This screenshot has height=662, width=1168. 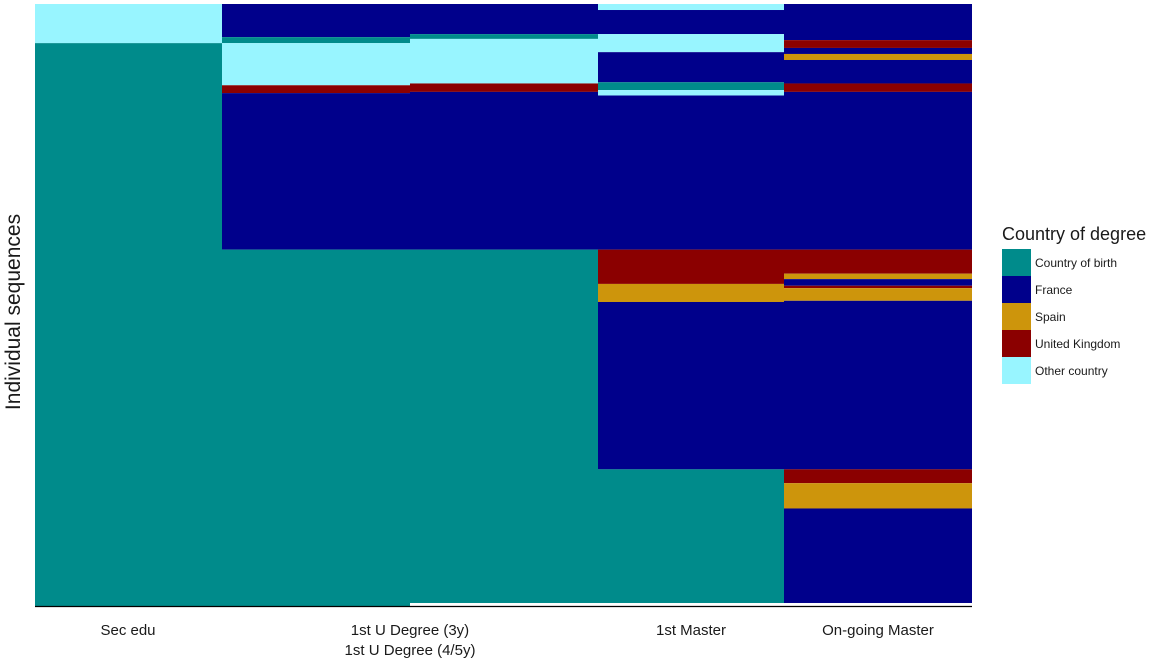 I want to click on legend-label-1: France, so click(x=1054, y=289).